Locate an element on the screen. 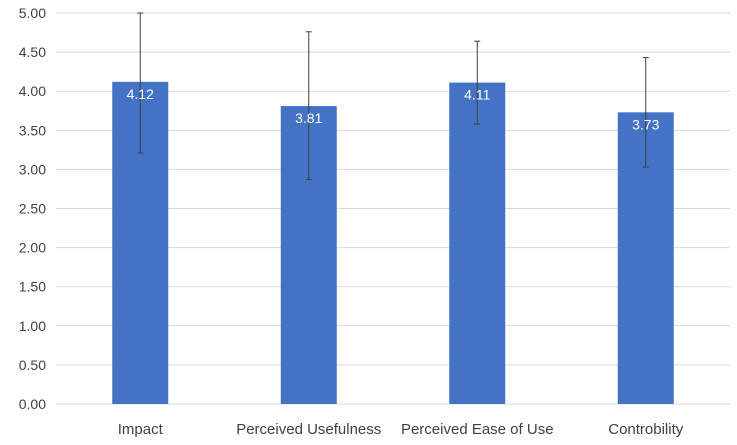 The height and width of the screenshot is (445, 737). value-label: 3.81 is located at coordinates (308, 118).